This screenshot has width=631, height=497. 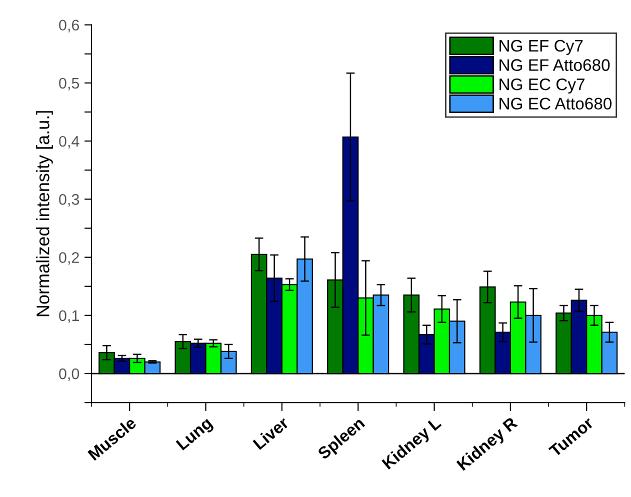 What do you see at coordinates (555, 65) in the screenshot?
I see `legend-label: NG EF Atto680` at bounding box center [555, 65].